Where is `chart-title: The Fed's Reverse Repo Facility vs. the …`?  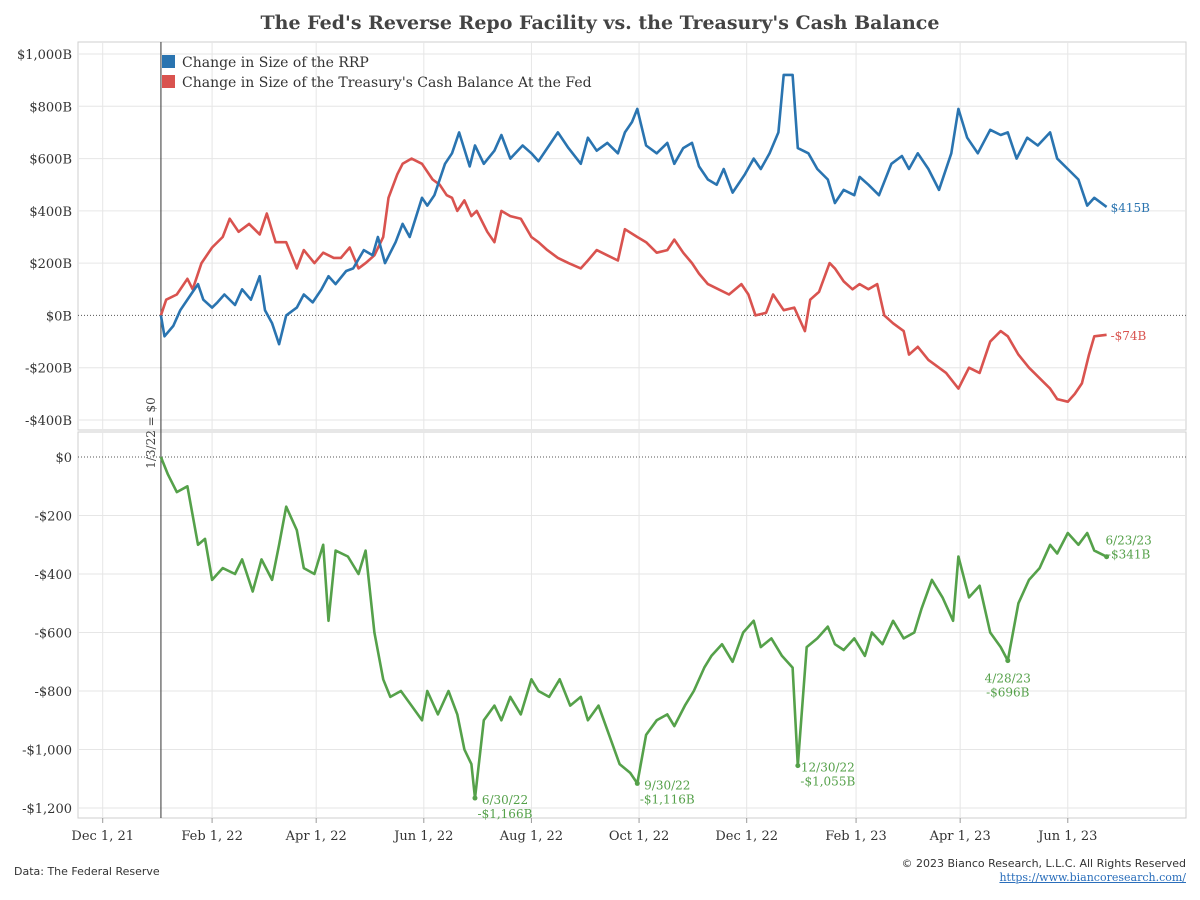
chart-title: The Fed's Reverse Repo Facility vs. the … is located at coordinates (600, 23).